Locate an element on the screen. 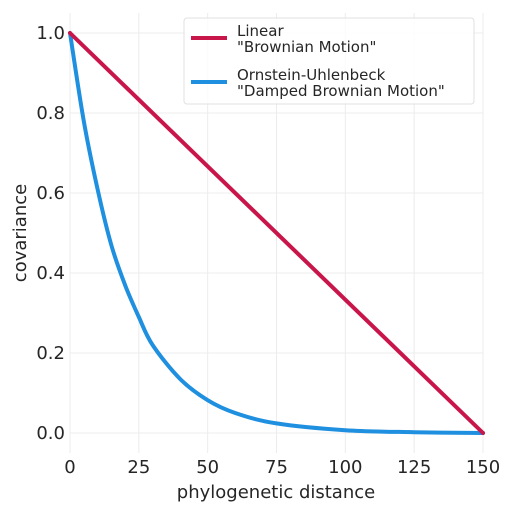 The width and height of the screenshot is (511, 511). x-tick-label: 50 is located at coordinates (207, 467).